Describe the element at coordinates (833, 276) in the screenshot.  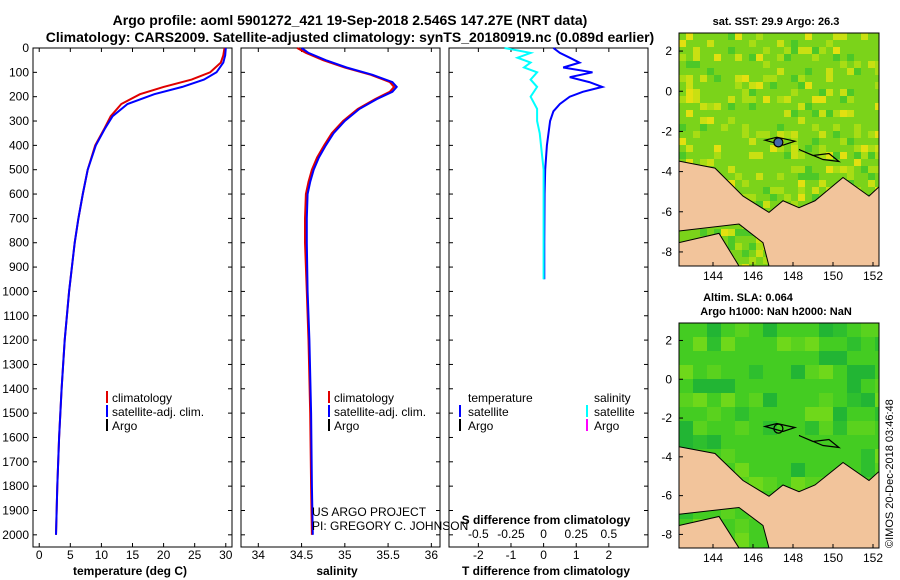
I see `map-x-tick-label: 150` at that location.